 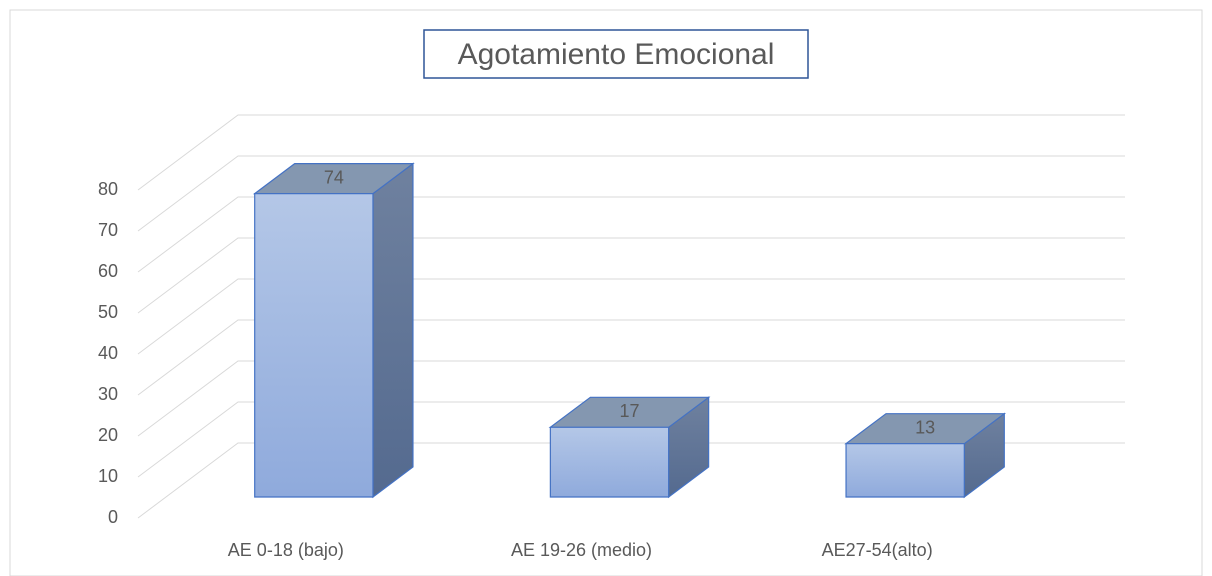 I want to click on title-box, so click(x=616, y=54).